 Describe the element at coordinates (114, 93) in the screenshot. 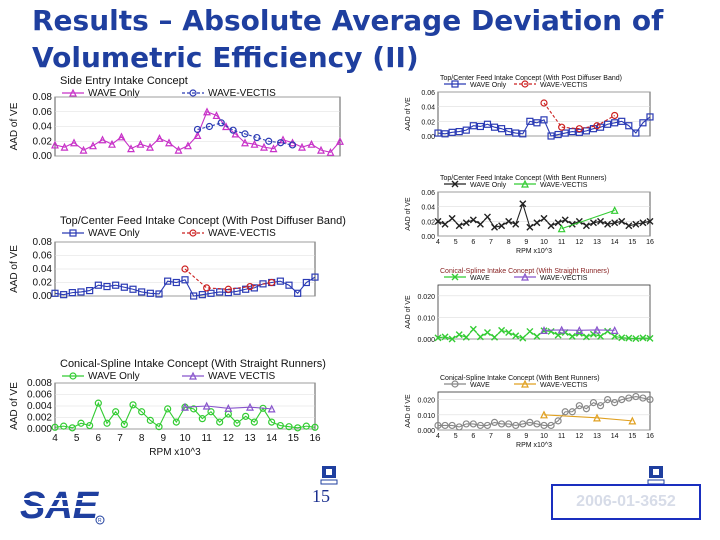

I see `legend-label: WAVE Only` at that location.